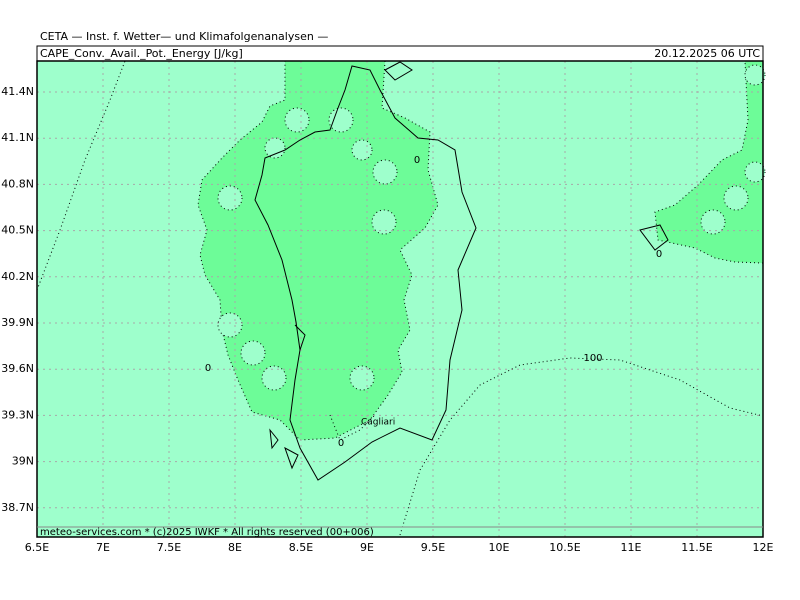 The image size is (800, 600). What do you see at coordinates (631, 547) in the screenshot?
I see `x-tick-label: 11E` at bounding box center [631, 547].